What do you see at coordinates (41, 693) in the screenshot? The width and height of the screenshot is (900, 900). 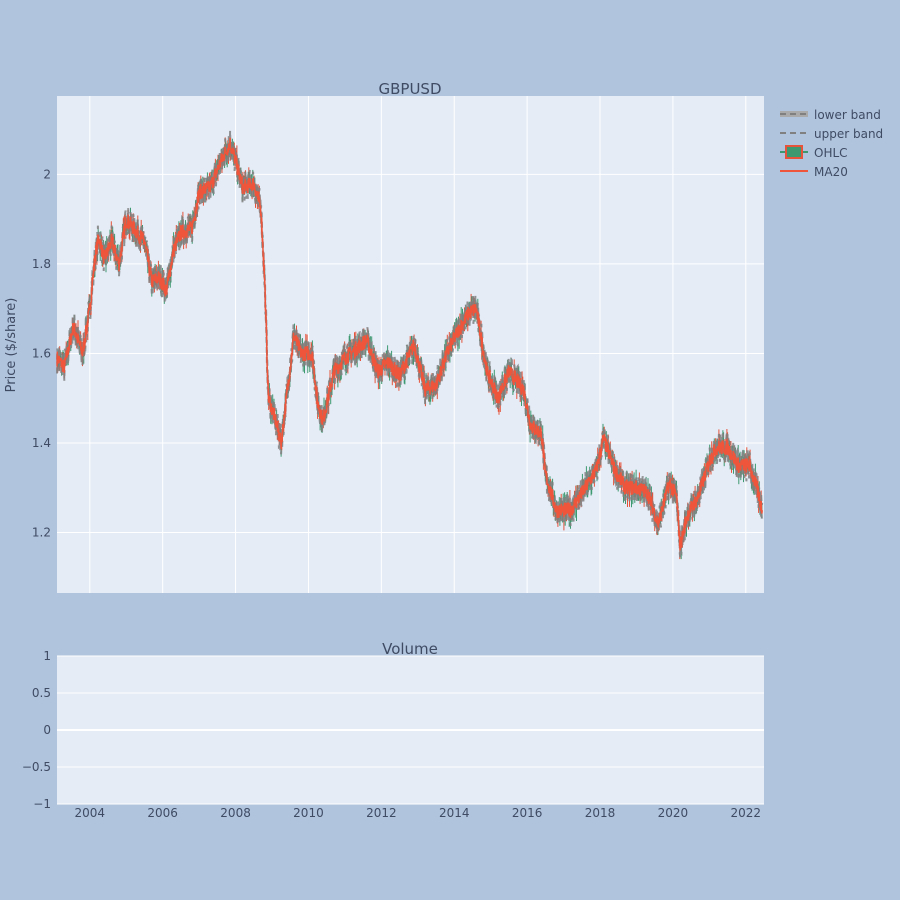 I see `volume-y-tick-label: 0.5` at bounding box center [41, 693].